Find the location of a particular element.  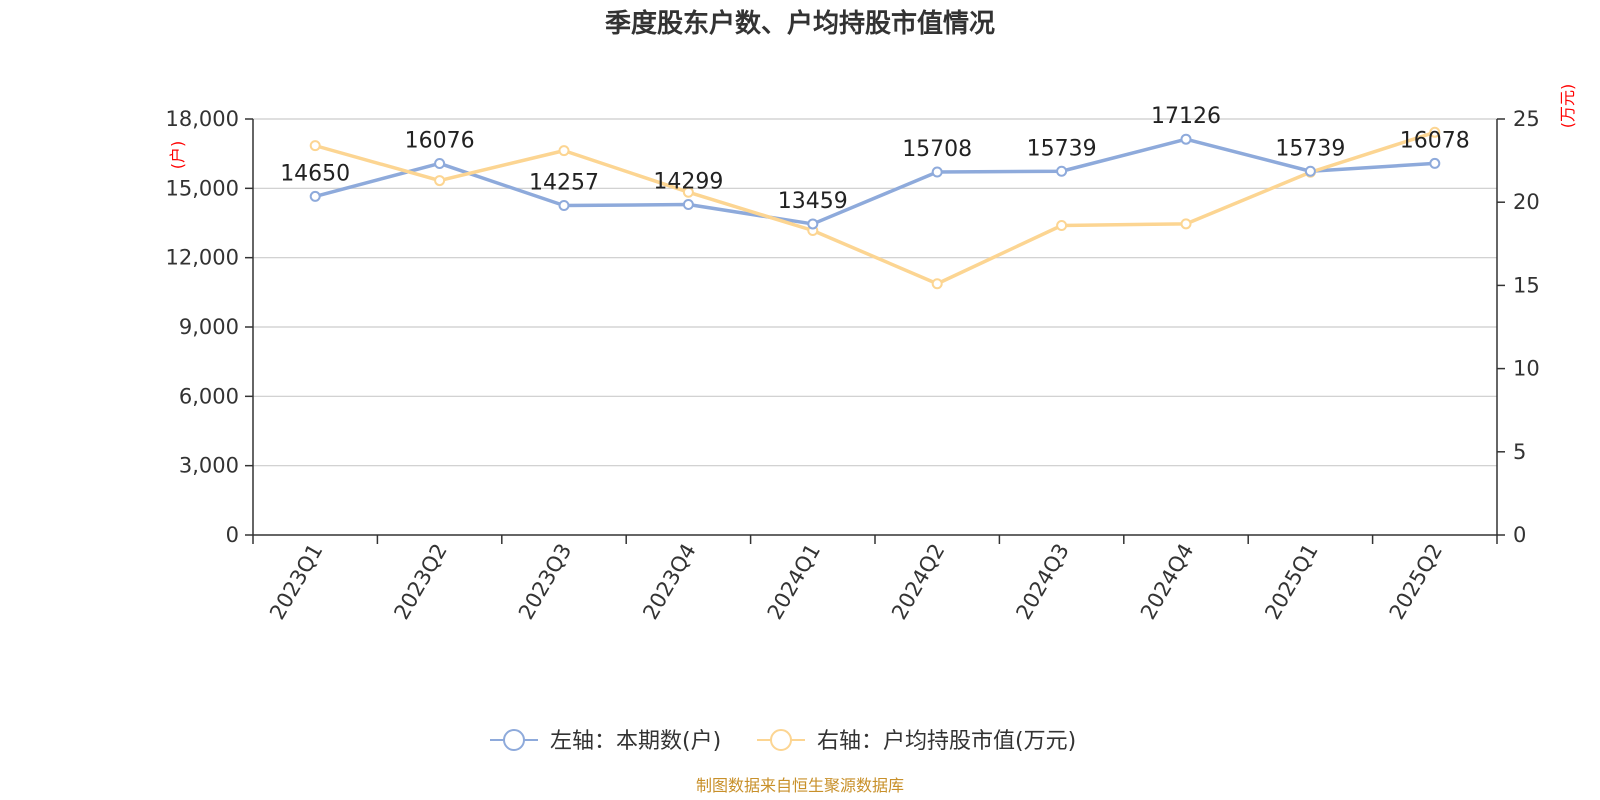

x-tick-label: 2023Q3 is located at coordinates (545, 582).